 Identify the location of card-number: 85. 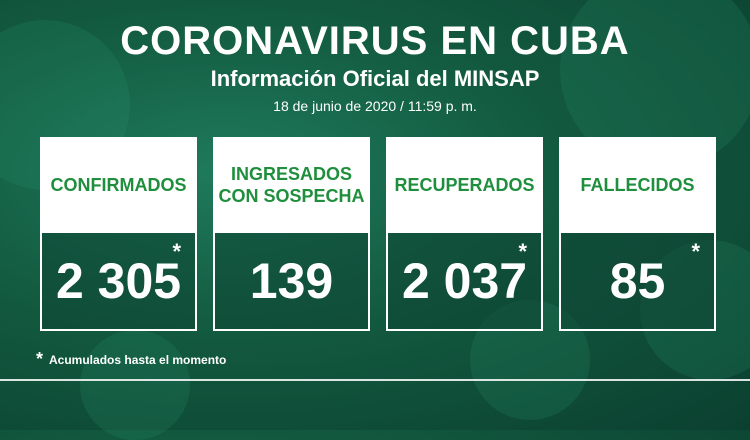
(637, 281).